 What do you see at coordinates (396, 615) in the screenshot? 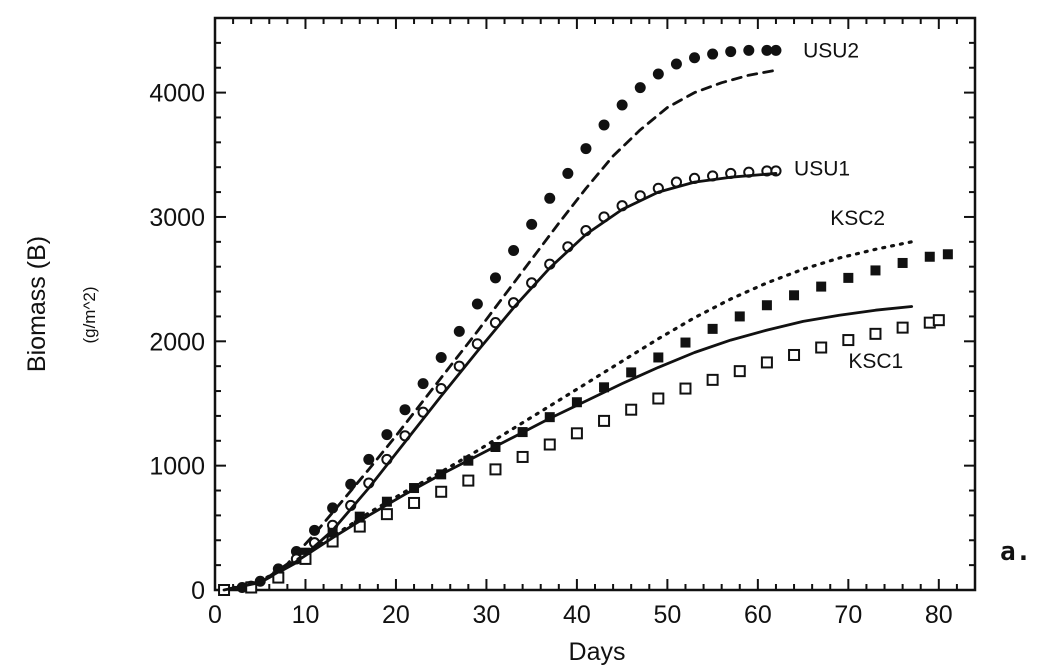
I see `x-tick-label: 20` at bounding box center [396, 615].